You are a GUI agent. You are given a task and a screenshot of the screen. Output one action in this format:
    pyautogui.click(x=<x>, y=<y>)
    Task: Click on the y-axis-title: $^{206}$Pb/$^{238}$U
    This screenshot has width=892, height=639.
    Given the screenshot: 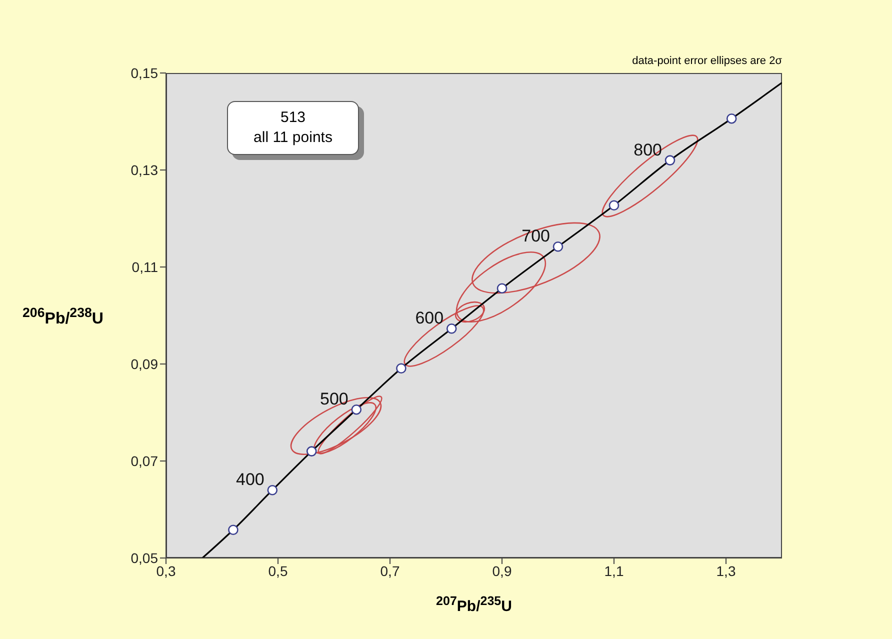 What is the action you would take?
    pyautogui.click(x=63, y=316)
    